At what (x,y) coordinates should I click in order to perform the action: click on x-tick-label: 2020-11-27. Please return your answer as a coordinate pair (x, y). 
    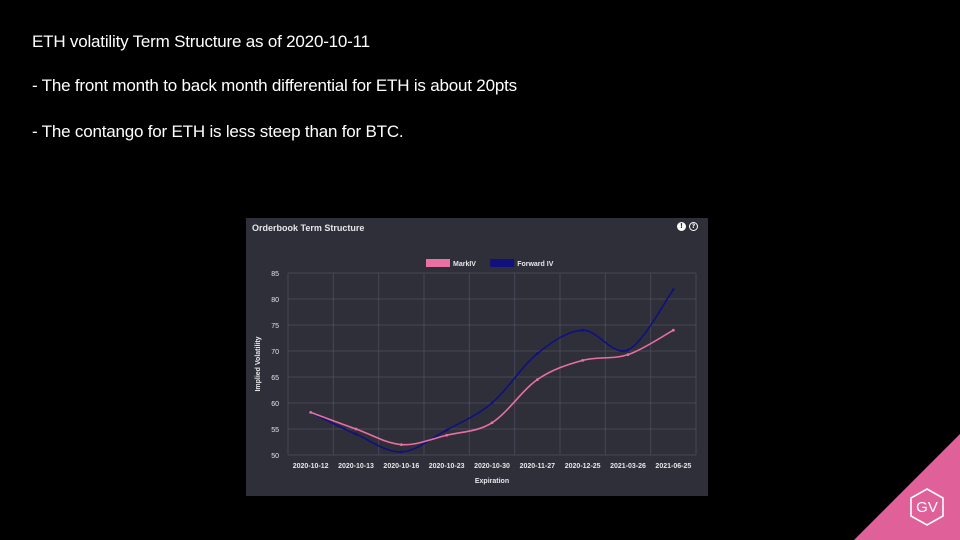
    Looking at the image, I should click on (538, 466).